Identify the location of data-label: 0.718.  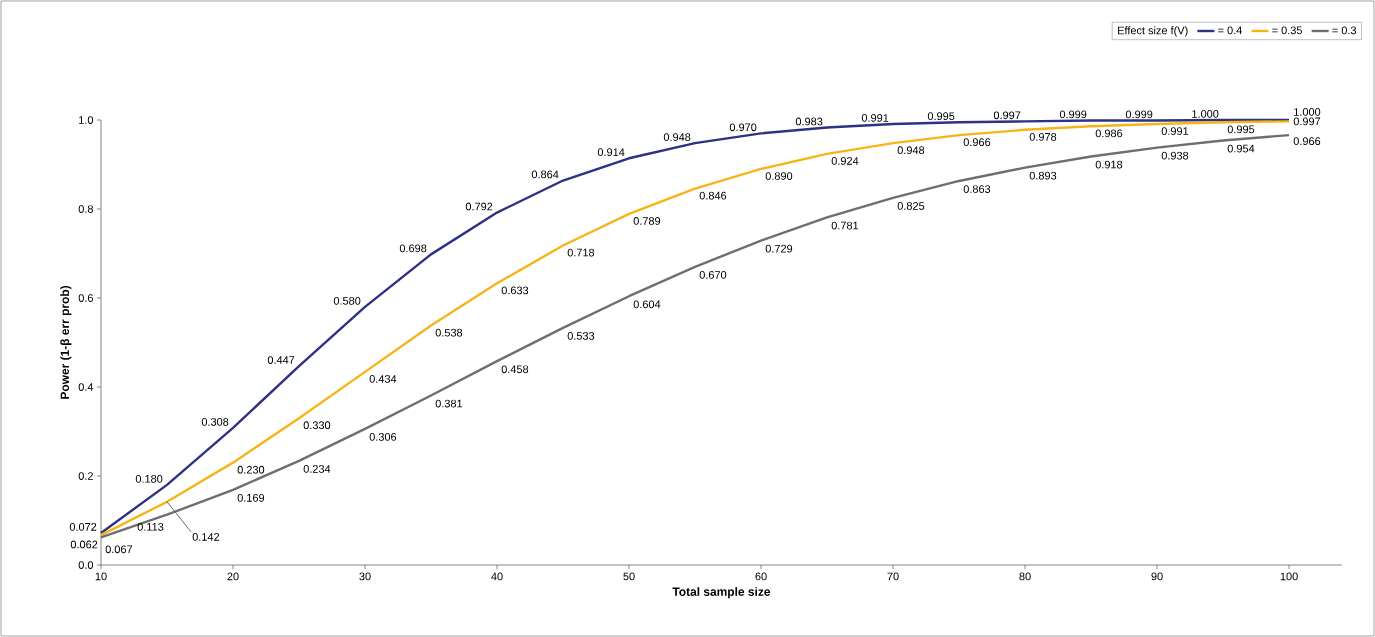
(581, 252).